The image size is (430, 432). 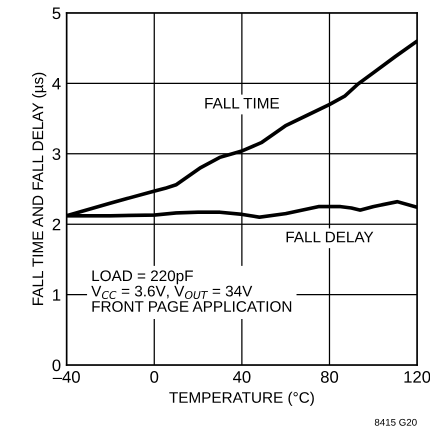 I want to click on x-tick-label: –40, so click(x=66, y=377).